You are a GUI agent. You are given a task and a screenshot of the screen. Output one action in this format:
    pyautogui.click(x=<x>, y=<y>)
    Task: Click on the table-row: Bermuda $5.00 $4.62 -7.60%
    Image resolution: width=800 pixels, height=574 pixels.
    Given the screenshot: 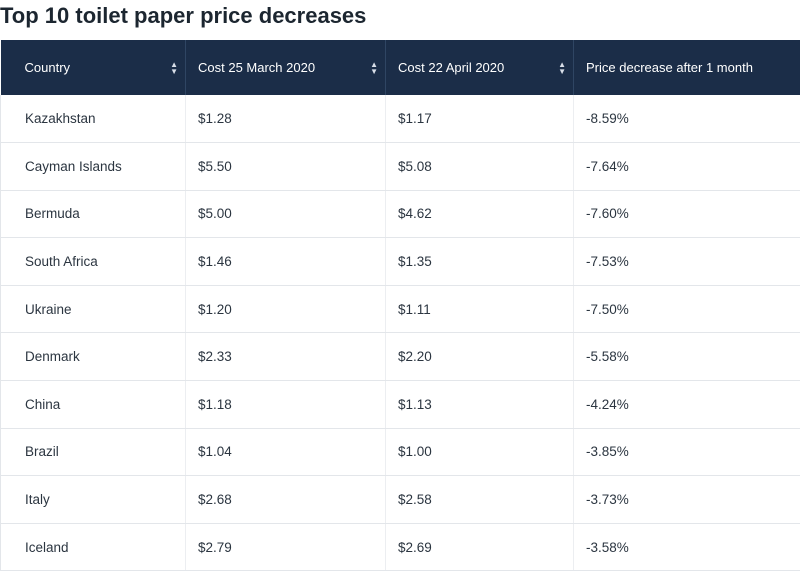 What is the action you would take?
    pyautogui.click(x=400, y=214)
    